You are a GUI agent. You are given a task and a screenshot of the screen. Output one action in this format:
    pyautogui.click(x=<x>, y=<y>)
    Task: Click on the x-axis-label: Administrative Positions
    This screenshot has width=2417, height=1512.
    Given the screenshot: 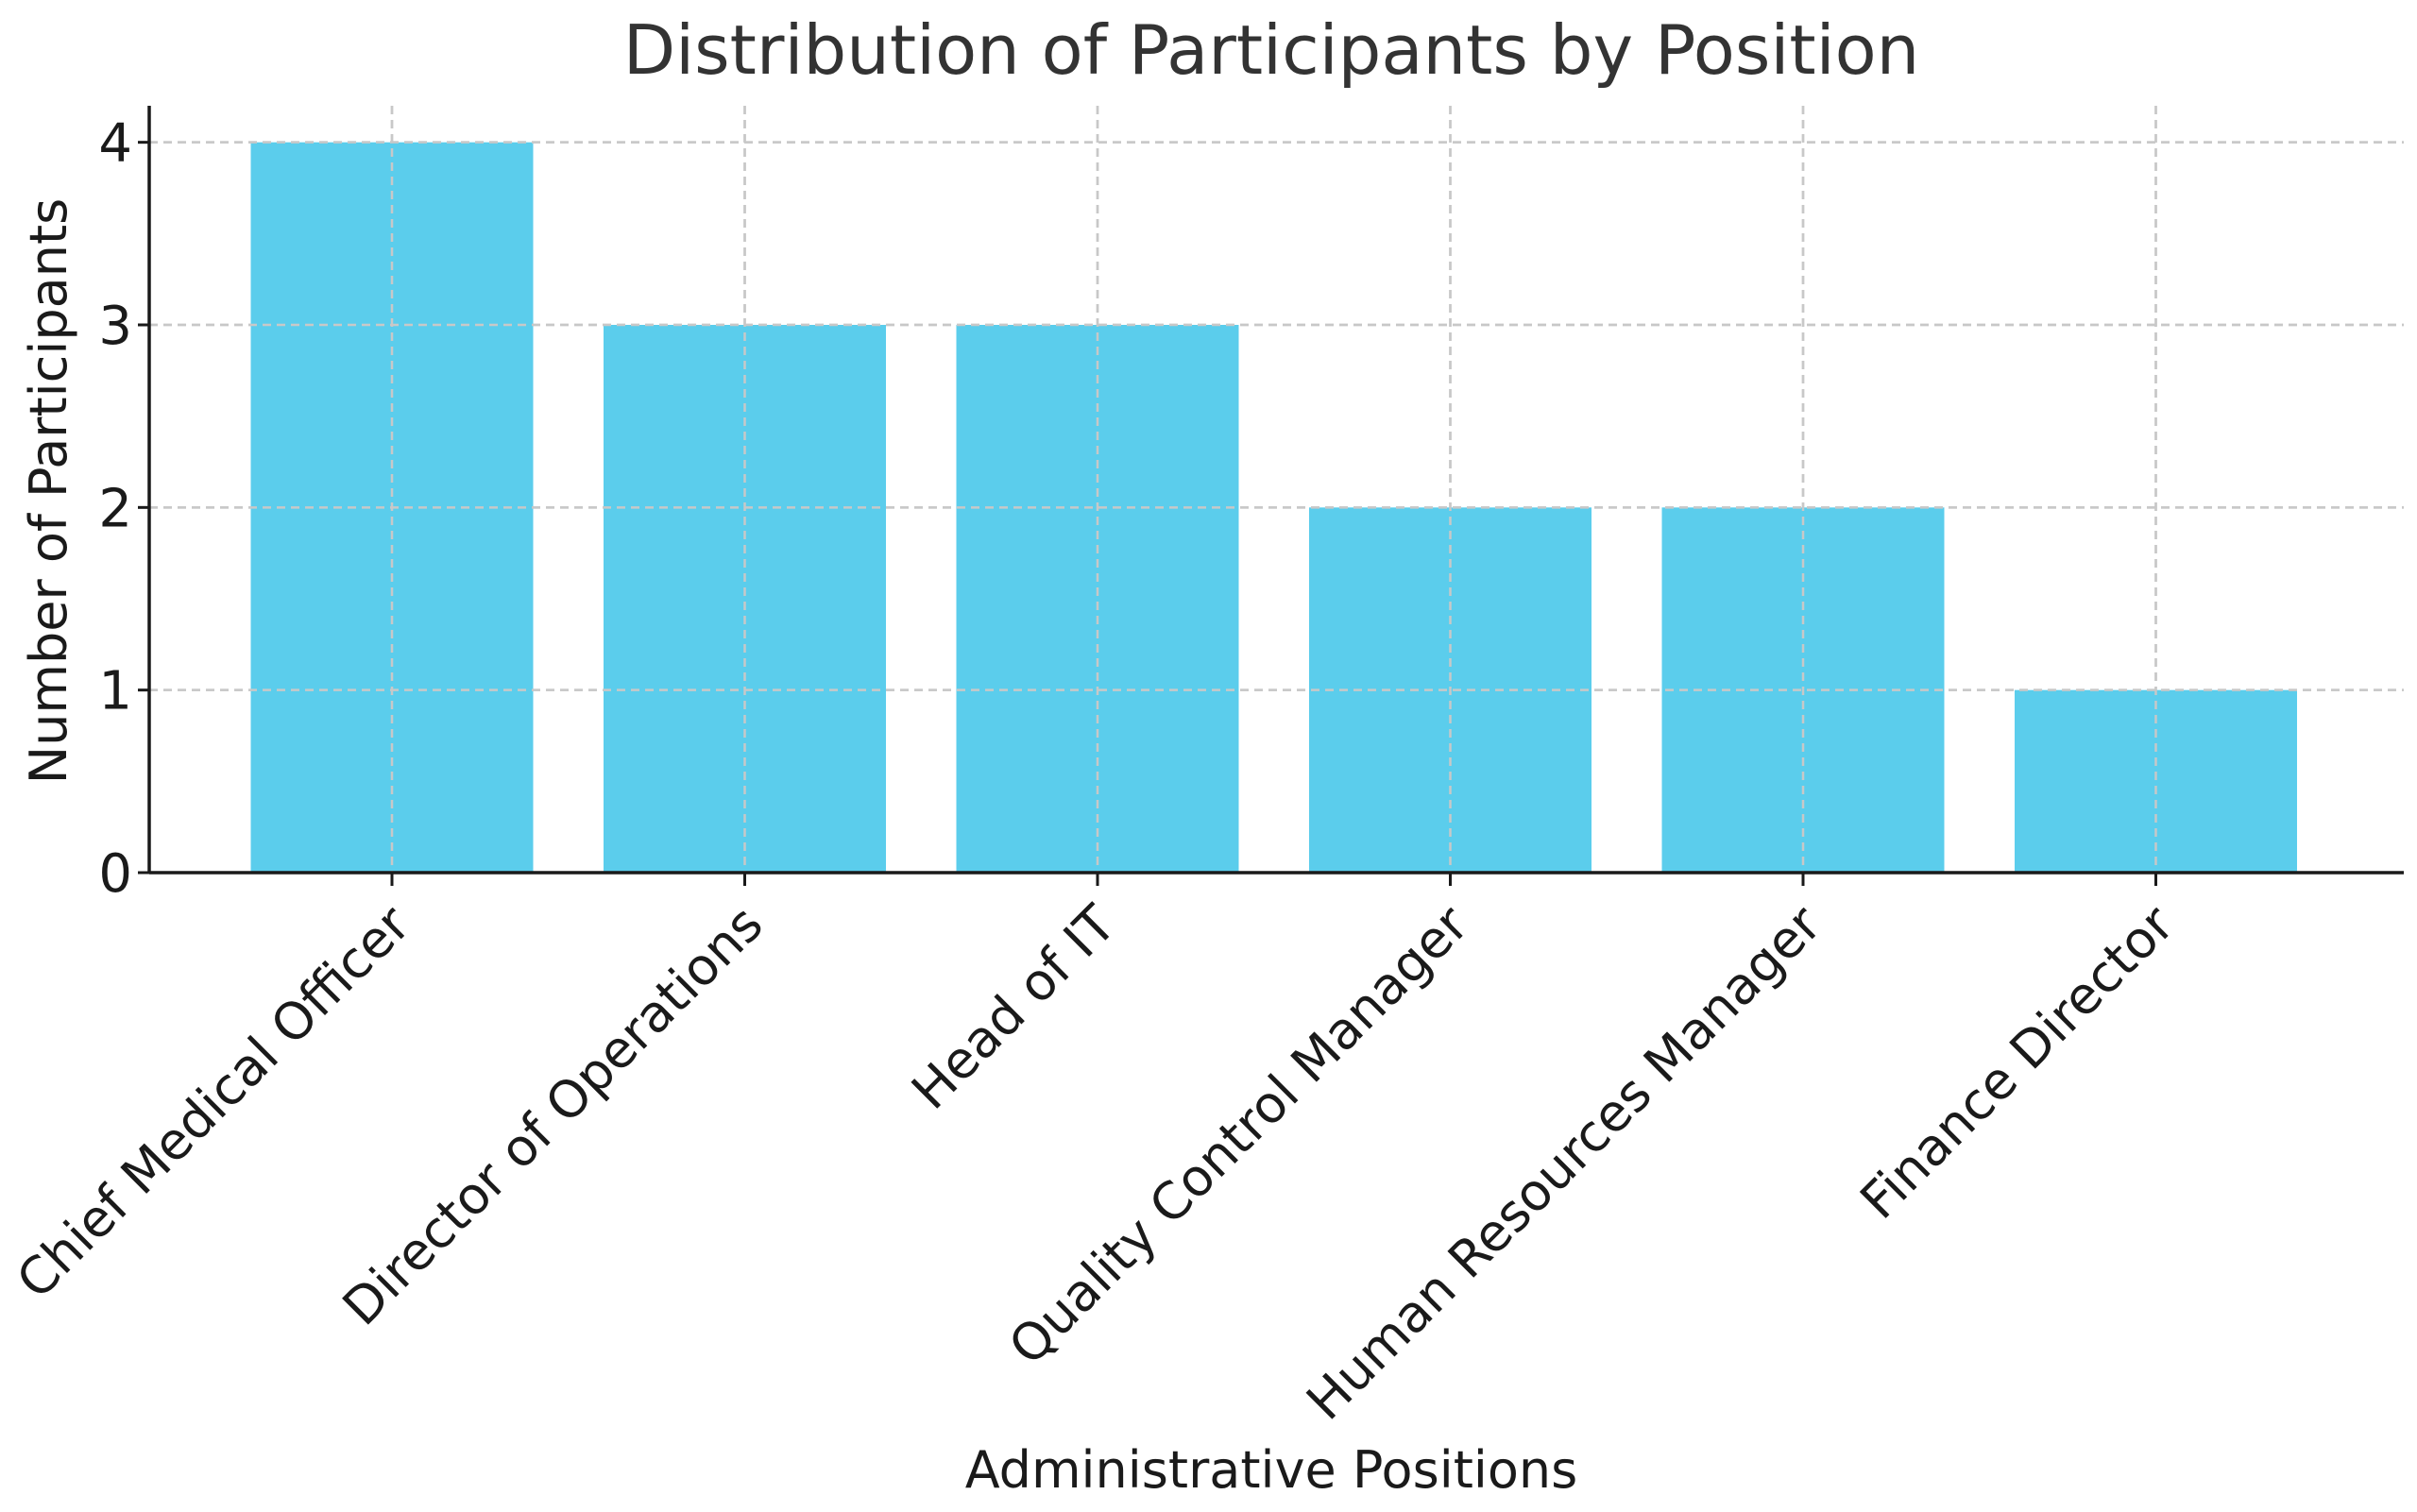 What is the action you would take?
    pyautogui.click(x=1271, y=1470)
    